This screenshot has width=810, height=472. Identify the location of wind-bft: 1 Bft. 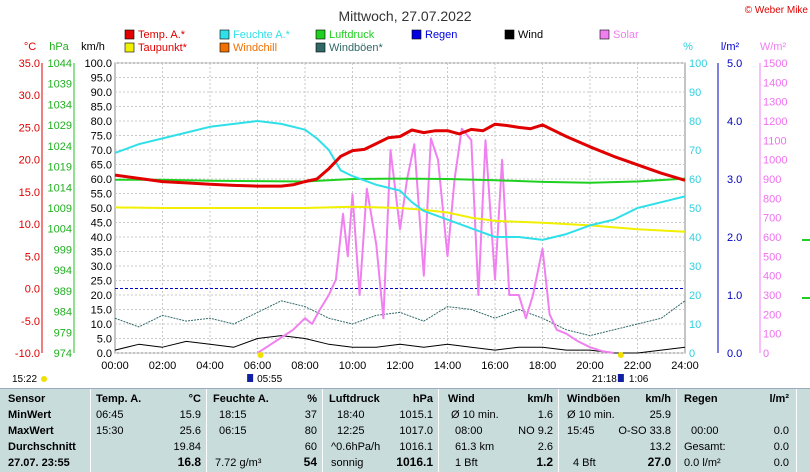
(466, 463).